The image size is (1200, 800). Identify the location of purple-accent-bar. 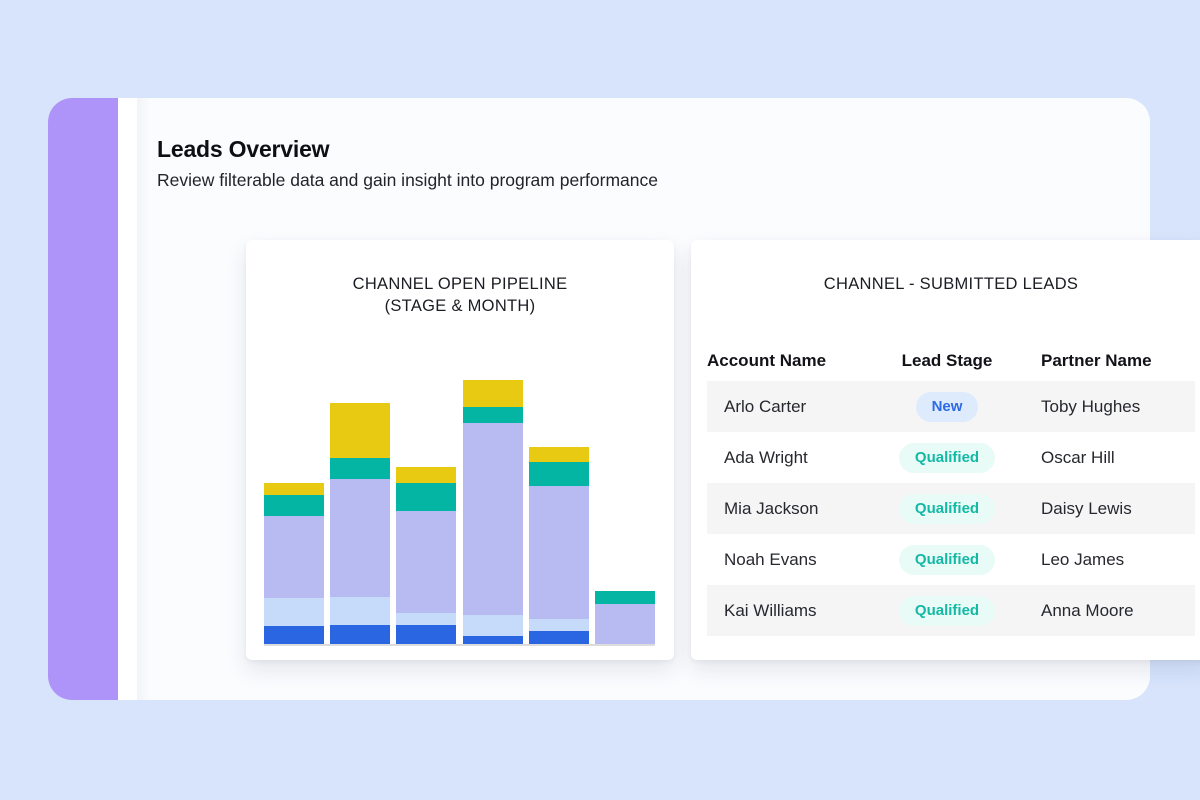
(83, 399).